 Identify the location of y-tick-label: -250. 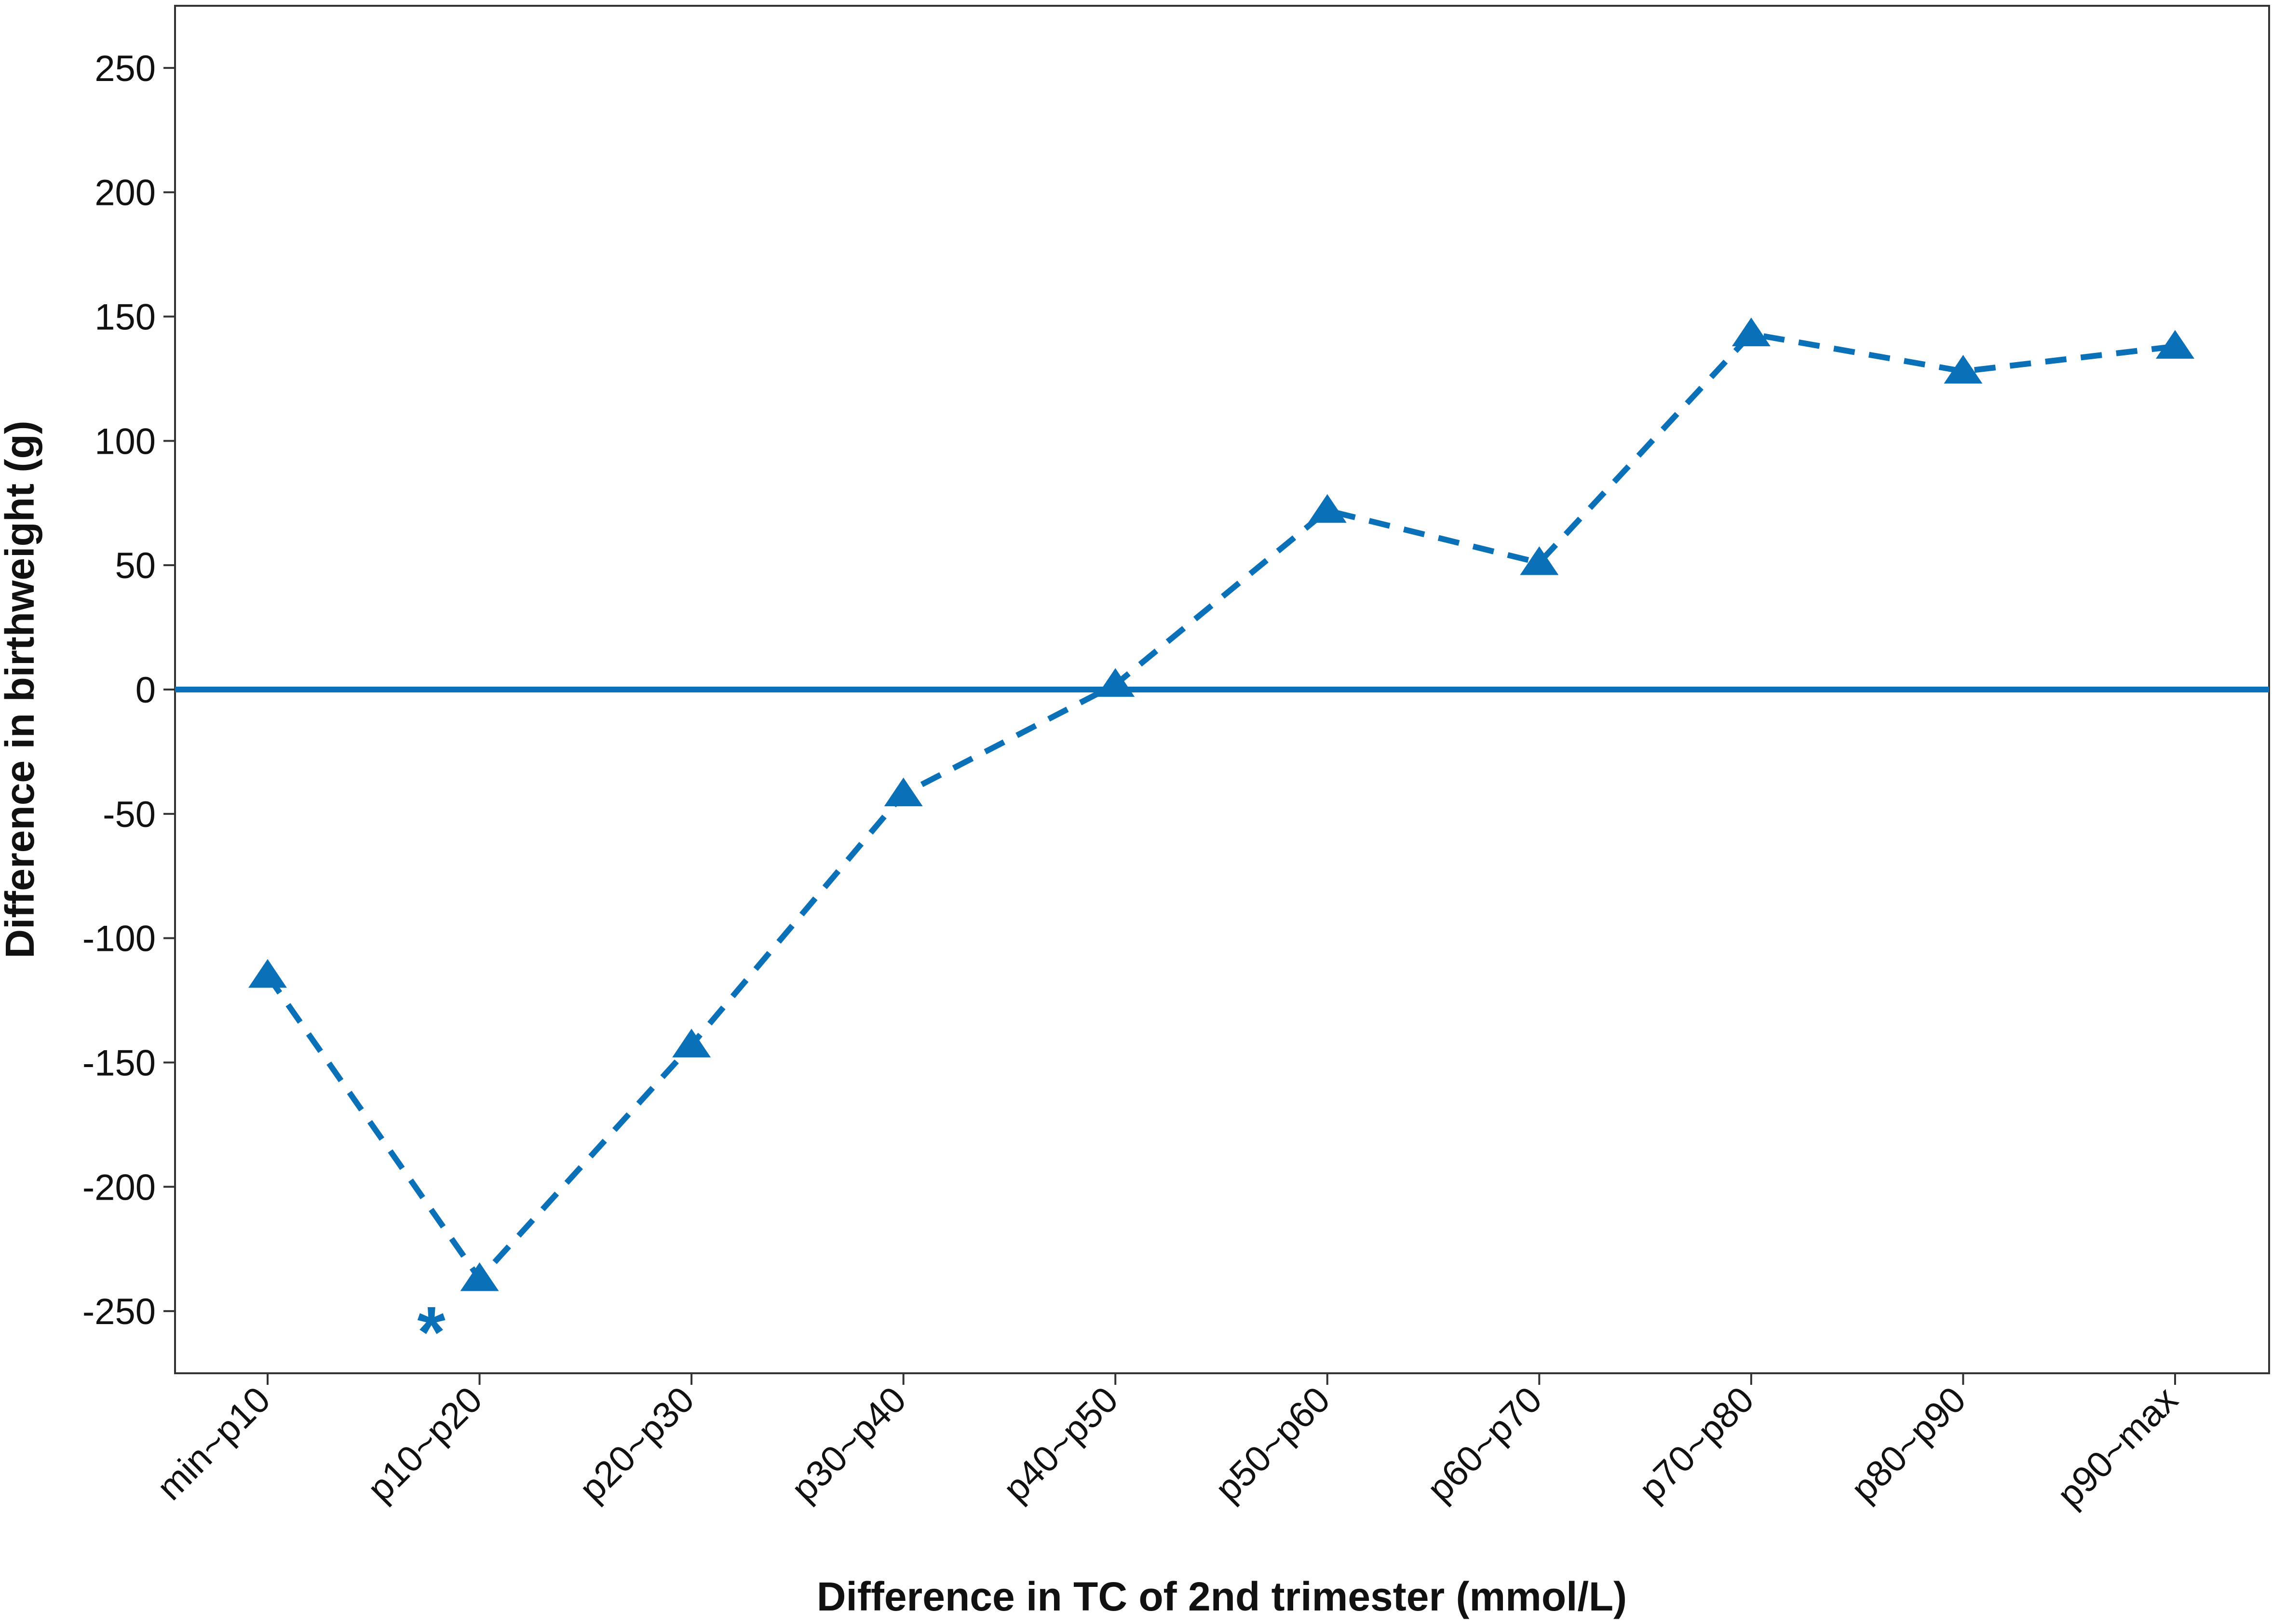
(119, 1311).